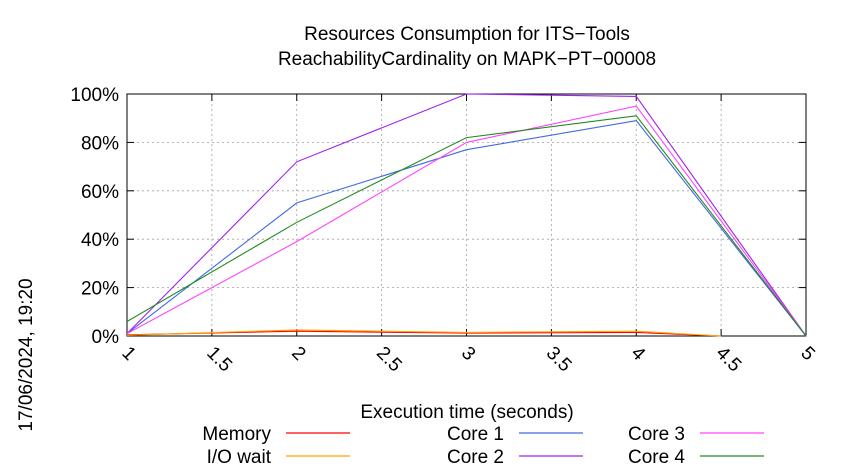 This screenshot has height=475, width=850. Describe the element at coordinates (298, 354) in the screenshot. I see `x-tick-label: 2` at that location.